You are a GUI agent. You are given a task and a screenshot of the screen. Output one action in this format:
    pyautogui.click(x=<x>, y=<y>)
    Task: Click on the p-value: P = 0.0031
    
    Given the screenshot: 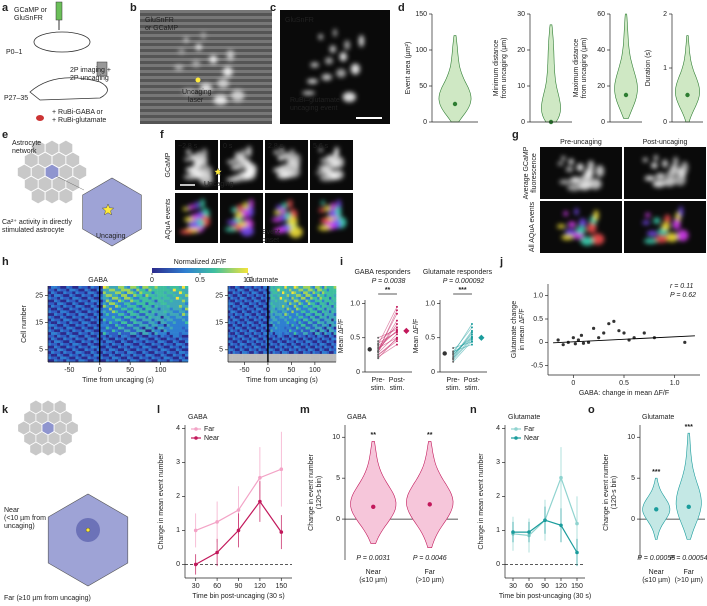 What is the action you would take?
    pyautogui.click(x=373, y=558)
    